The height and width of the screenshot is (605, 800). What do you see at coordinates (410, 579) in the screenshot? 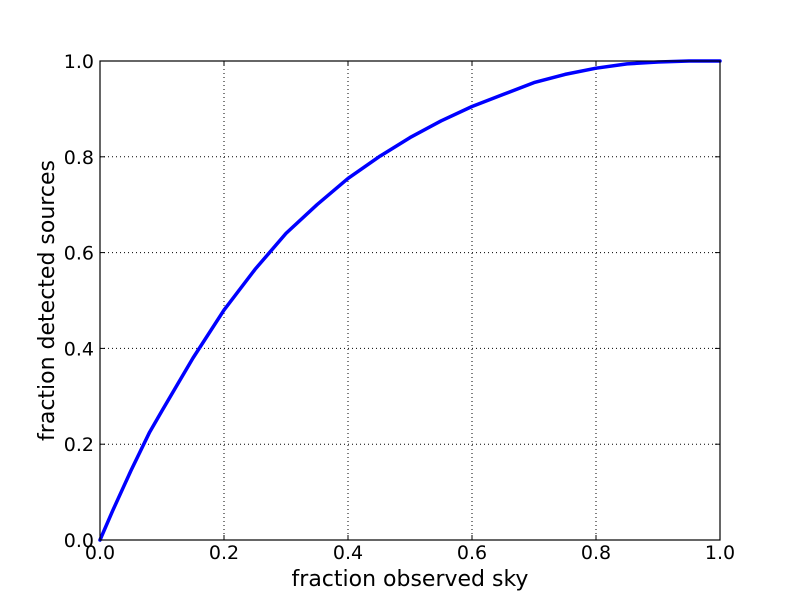
I see `x-axis-label: fraction observed sky` at bounding box center [410, 579].